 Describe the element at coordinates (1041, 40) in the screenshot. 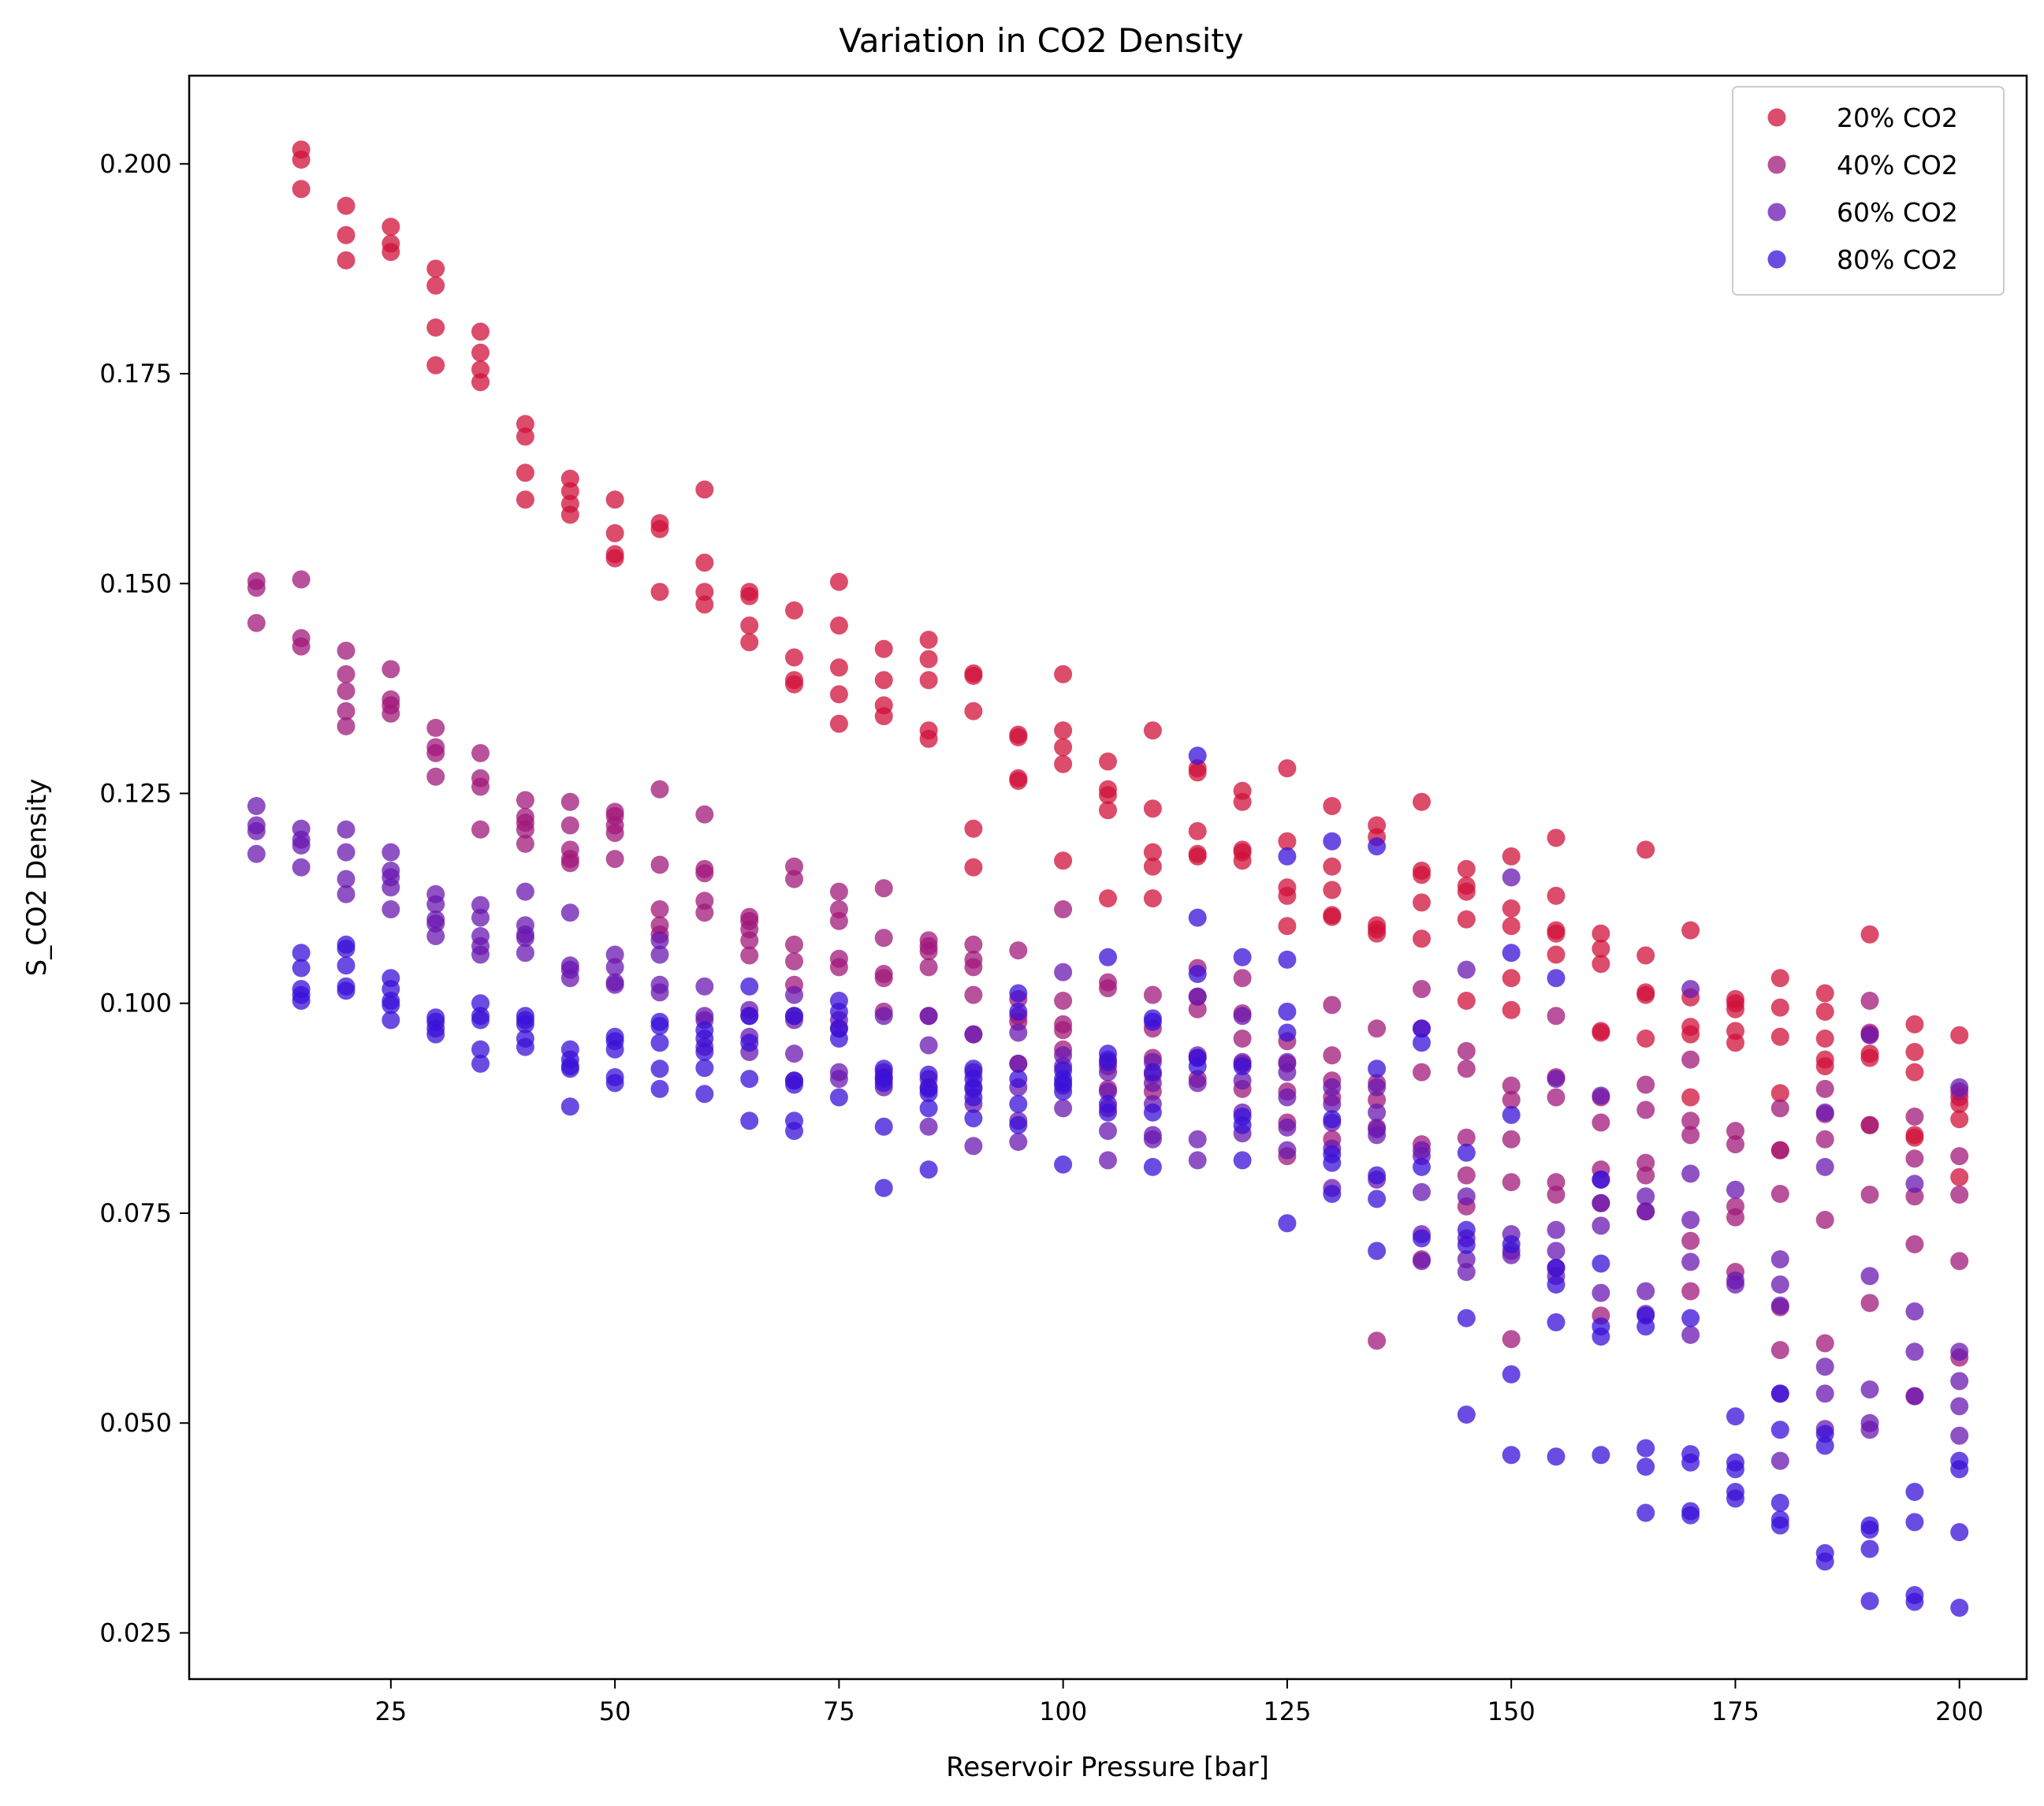

I see `chart-title: Variation in CO2 Density` at that location.